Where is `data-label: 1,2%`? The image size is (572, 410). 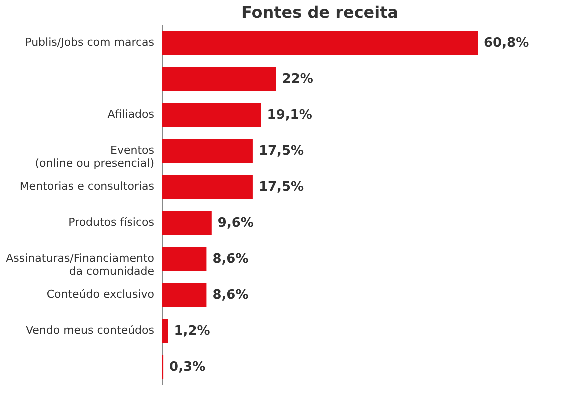 data-label: 1,2% is located at coordinates (192, 331).